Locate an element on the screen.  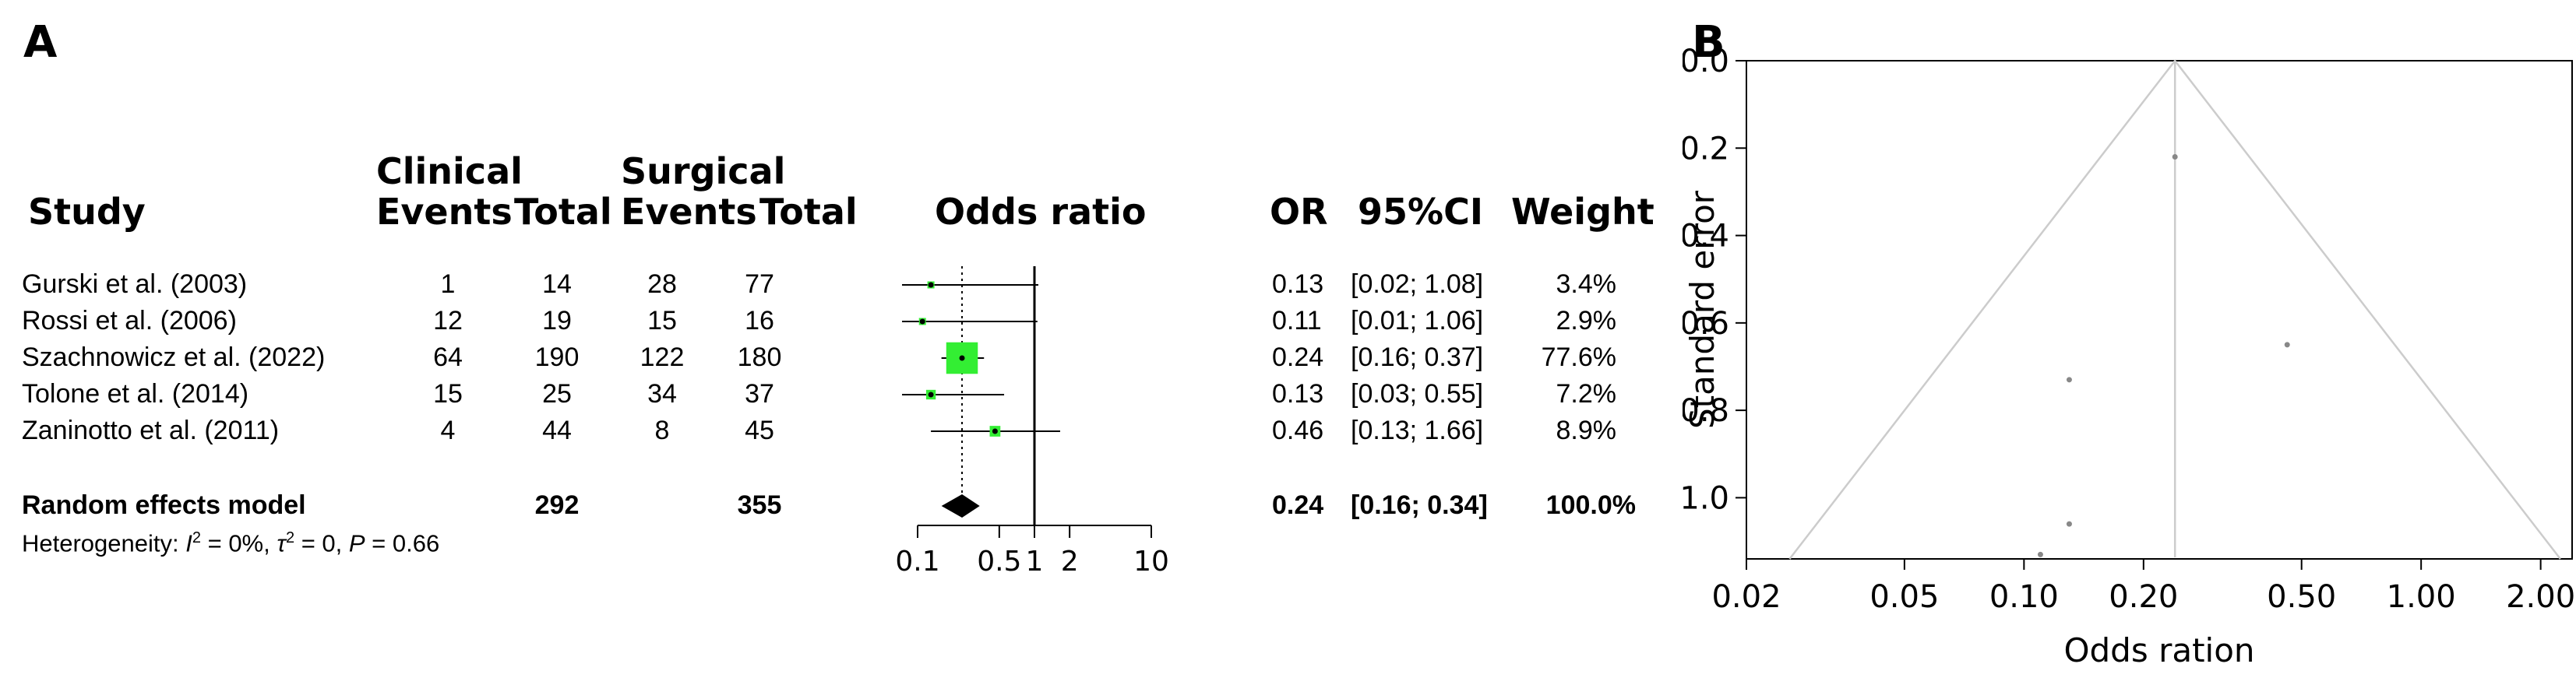
tau2-symbol: τ is located at coordinates (281, 543).